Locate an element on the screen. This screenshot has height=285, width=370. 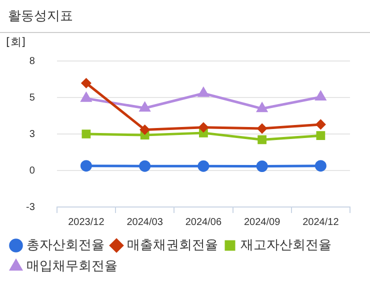
y-tick-label: 5 is located at coordinates (32, 98).